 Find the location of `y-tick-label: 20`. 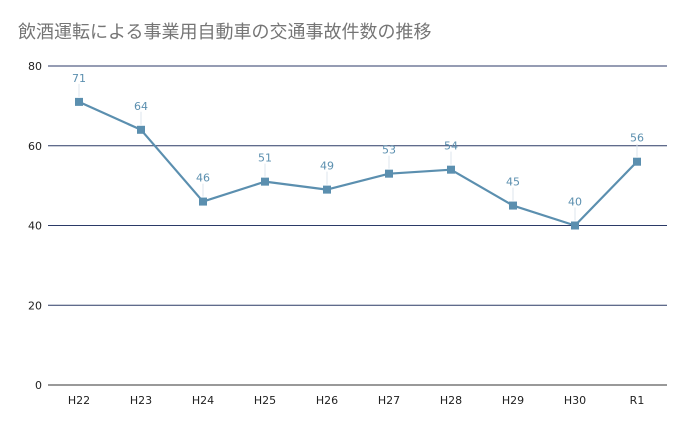

y-tick-label: 20 is located at coordinates (35, 305).